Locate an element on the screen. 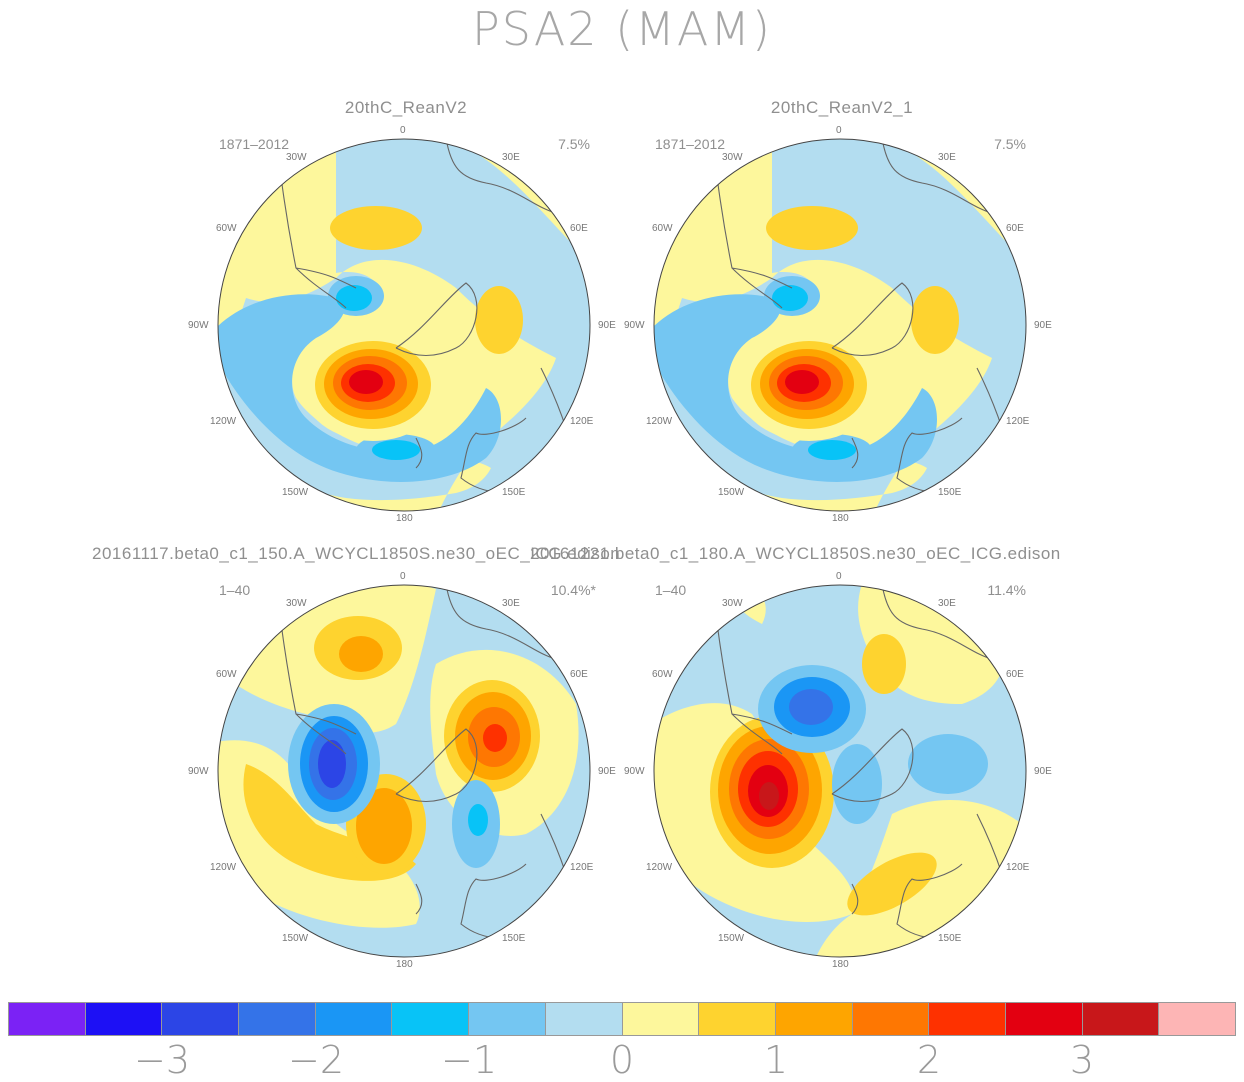  panel-percent: 10.4%* is located at coordinates (573, 590).